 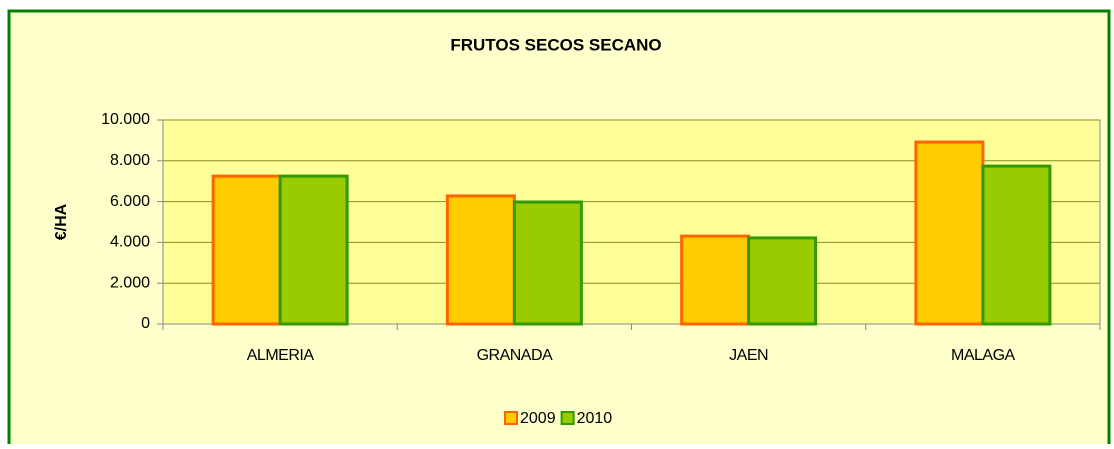 I want to click on legend-label: 2009, so click(x=538, y=418).